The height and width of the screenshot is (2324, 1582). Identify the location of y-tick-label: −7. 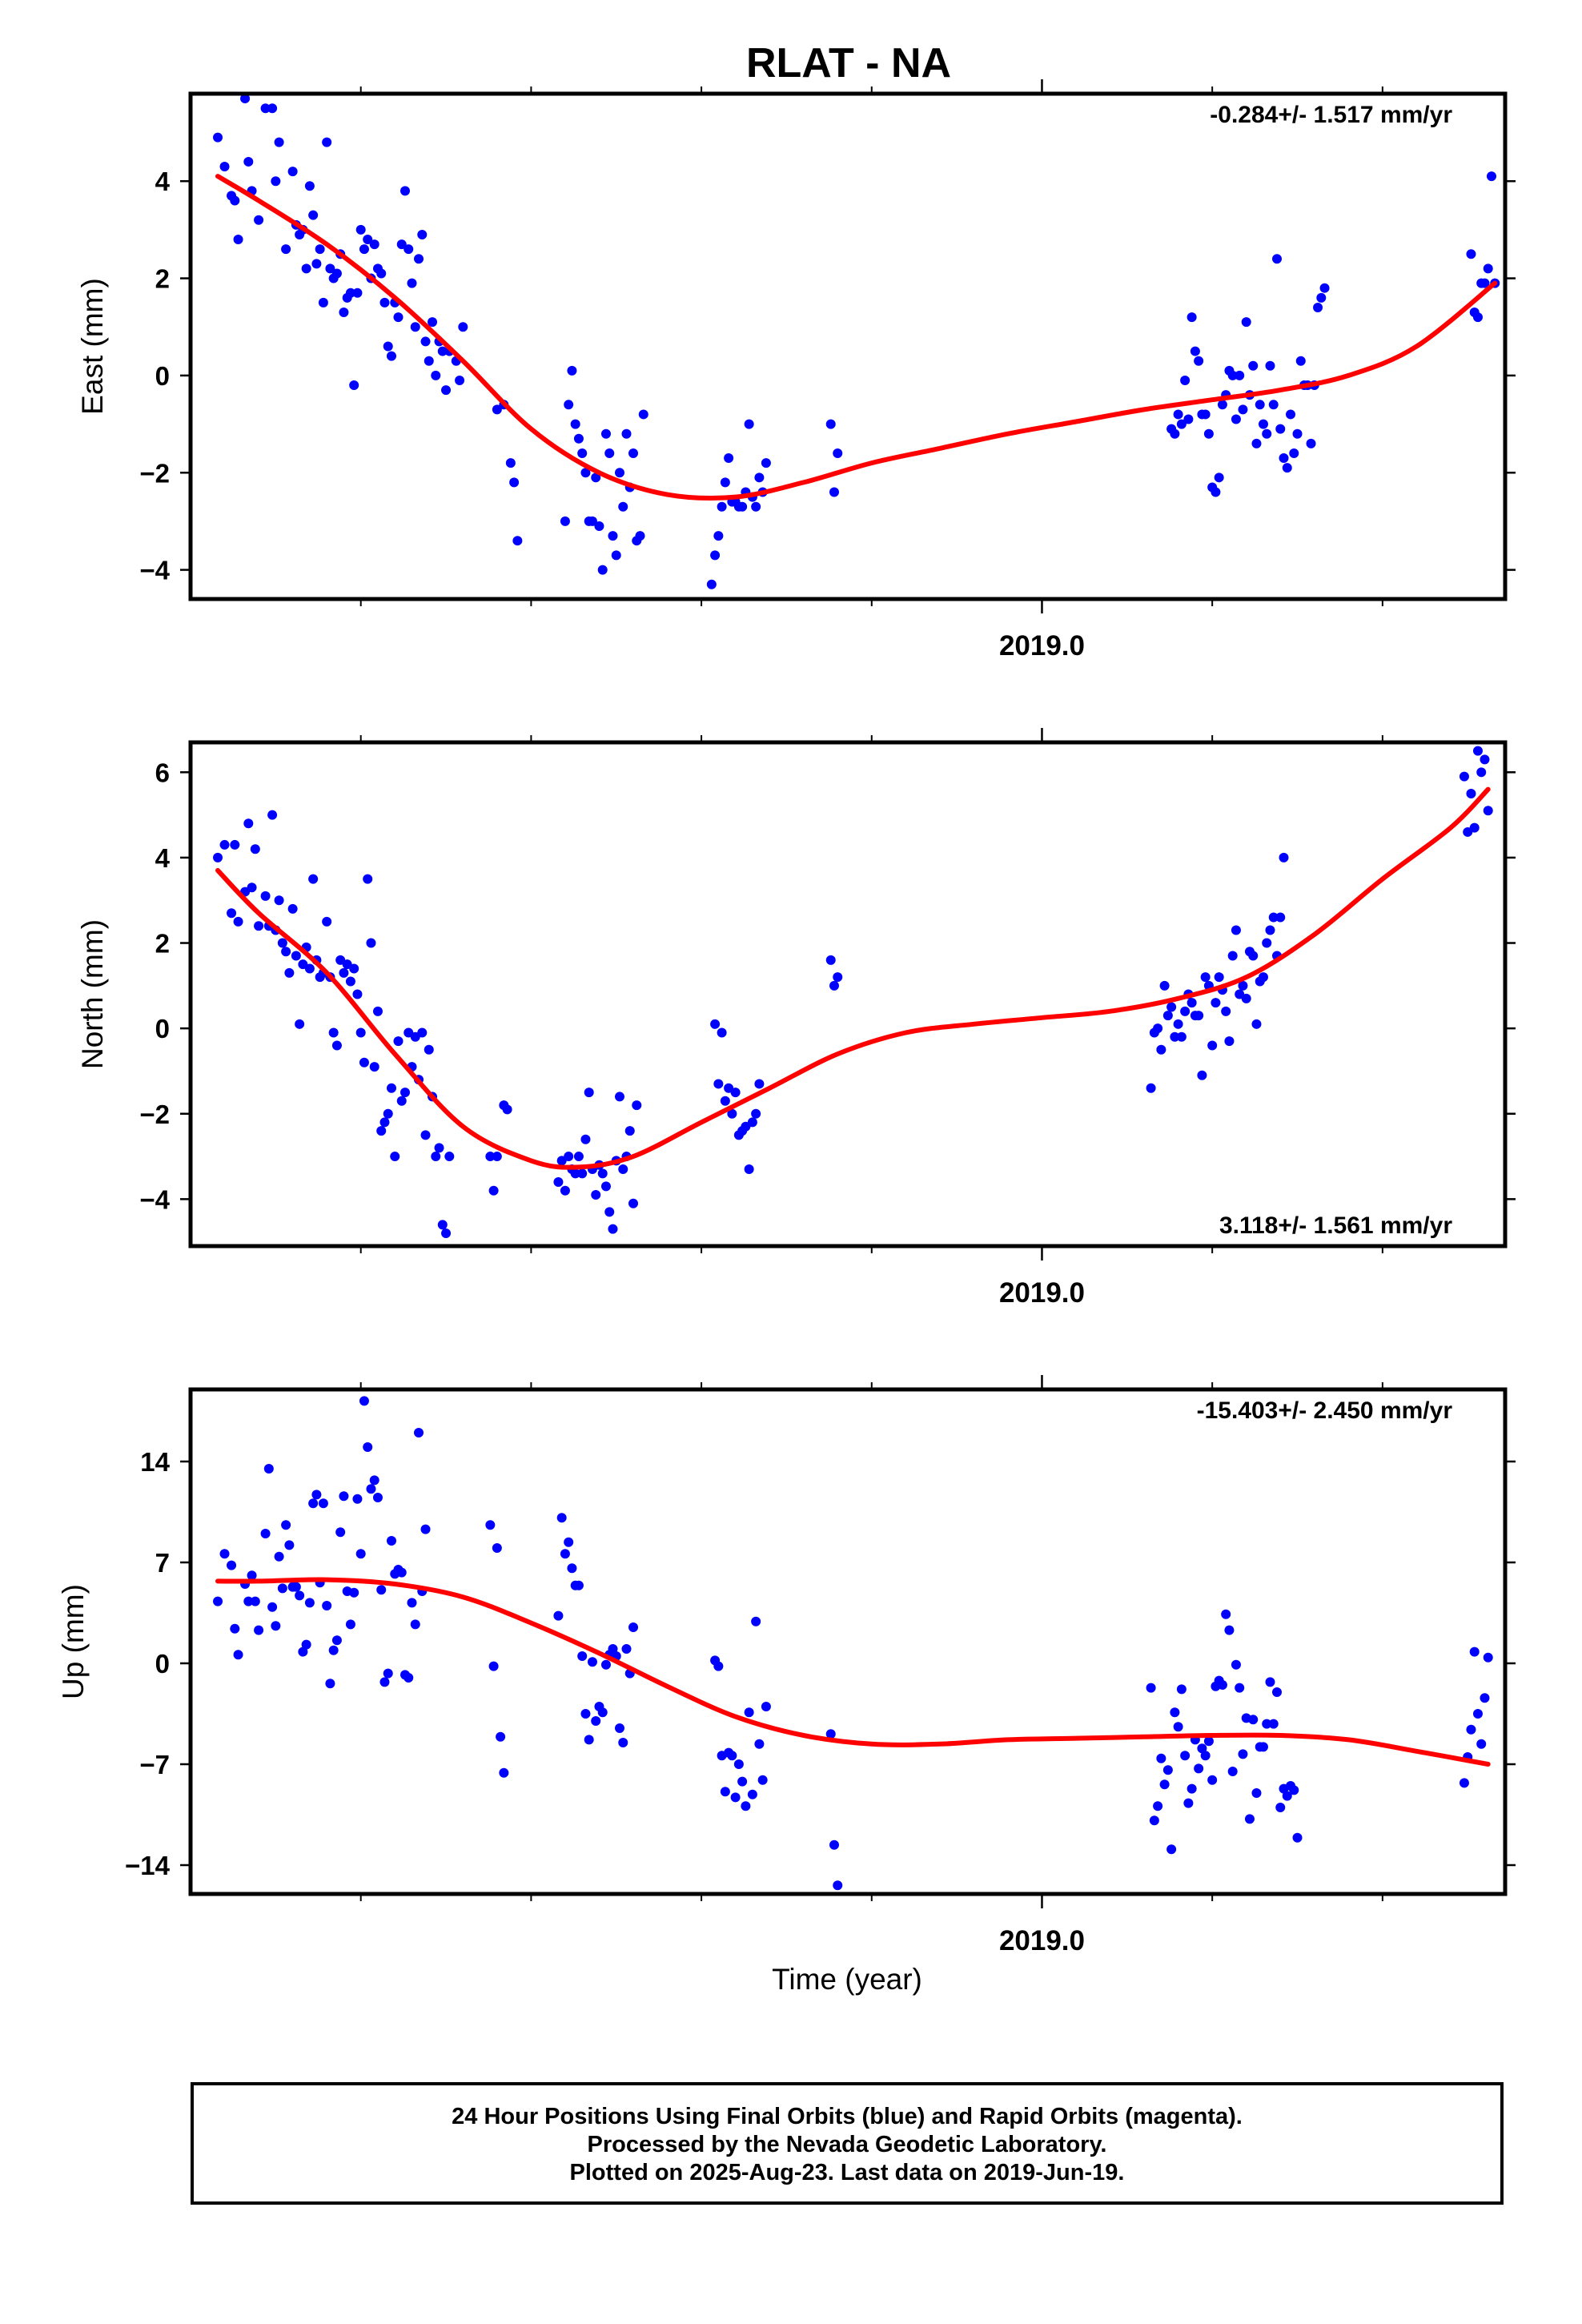
(154, 1765).